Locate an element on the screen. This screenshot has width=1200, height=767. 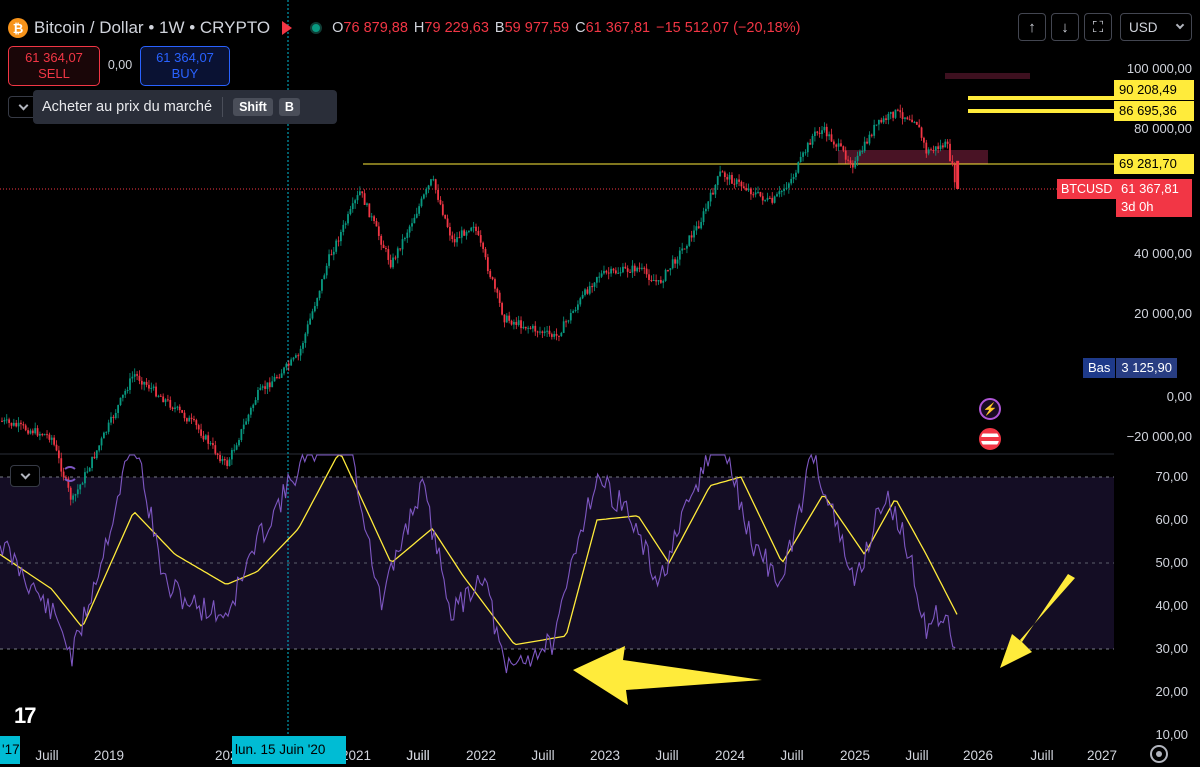
upper-zone is located at coordinates (987, 76).